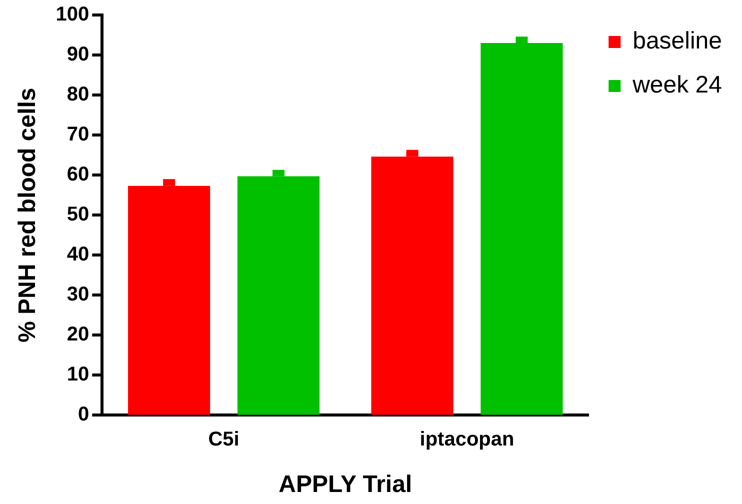 The image size is (742, 504). What do you see at coordinates (78, 375) in the screenshot?
I see `y-tick-label: 10` at bounding box center [78, 375].